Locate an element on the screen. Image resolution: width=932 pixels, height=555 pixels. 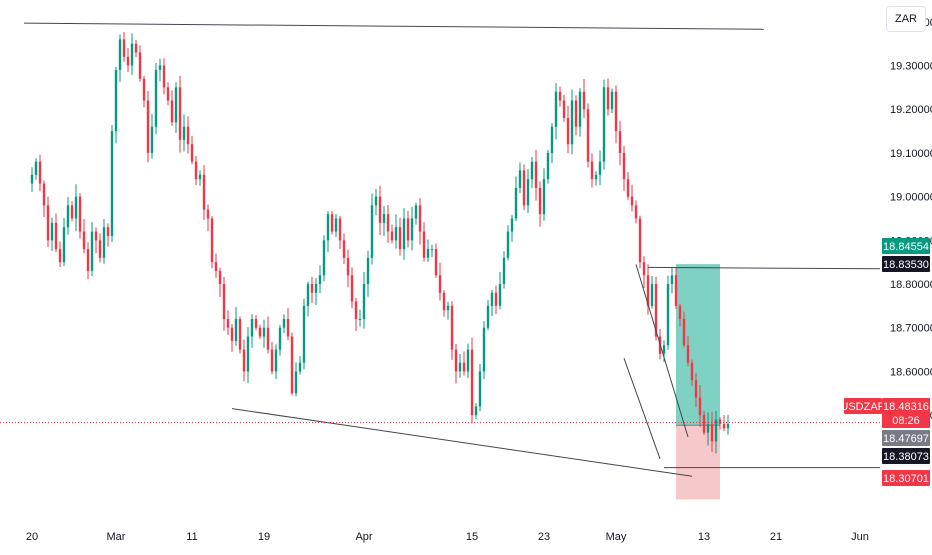
y-tick-label: 18.80000 is located at coordinates (911, 285).